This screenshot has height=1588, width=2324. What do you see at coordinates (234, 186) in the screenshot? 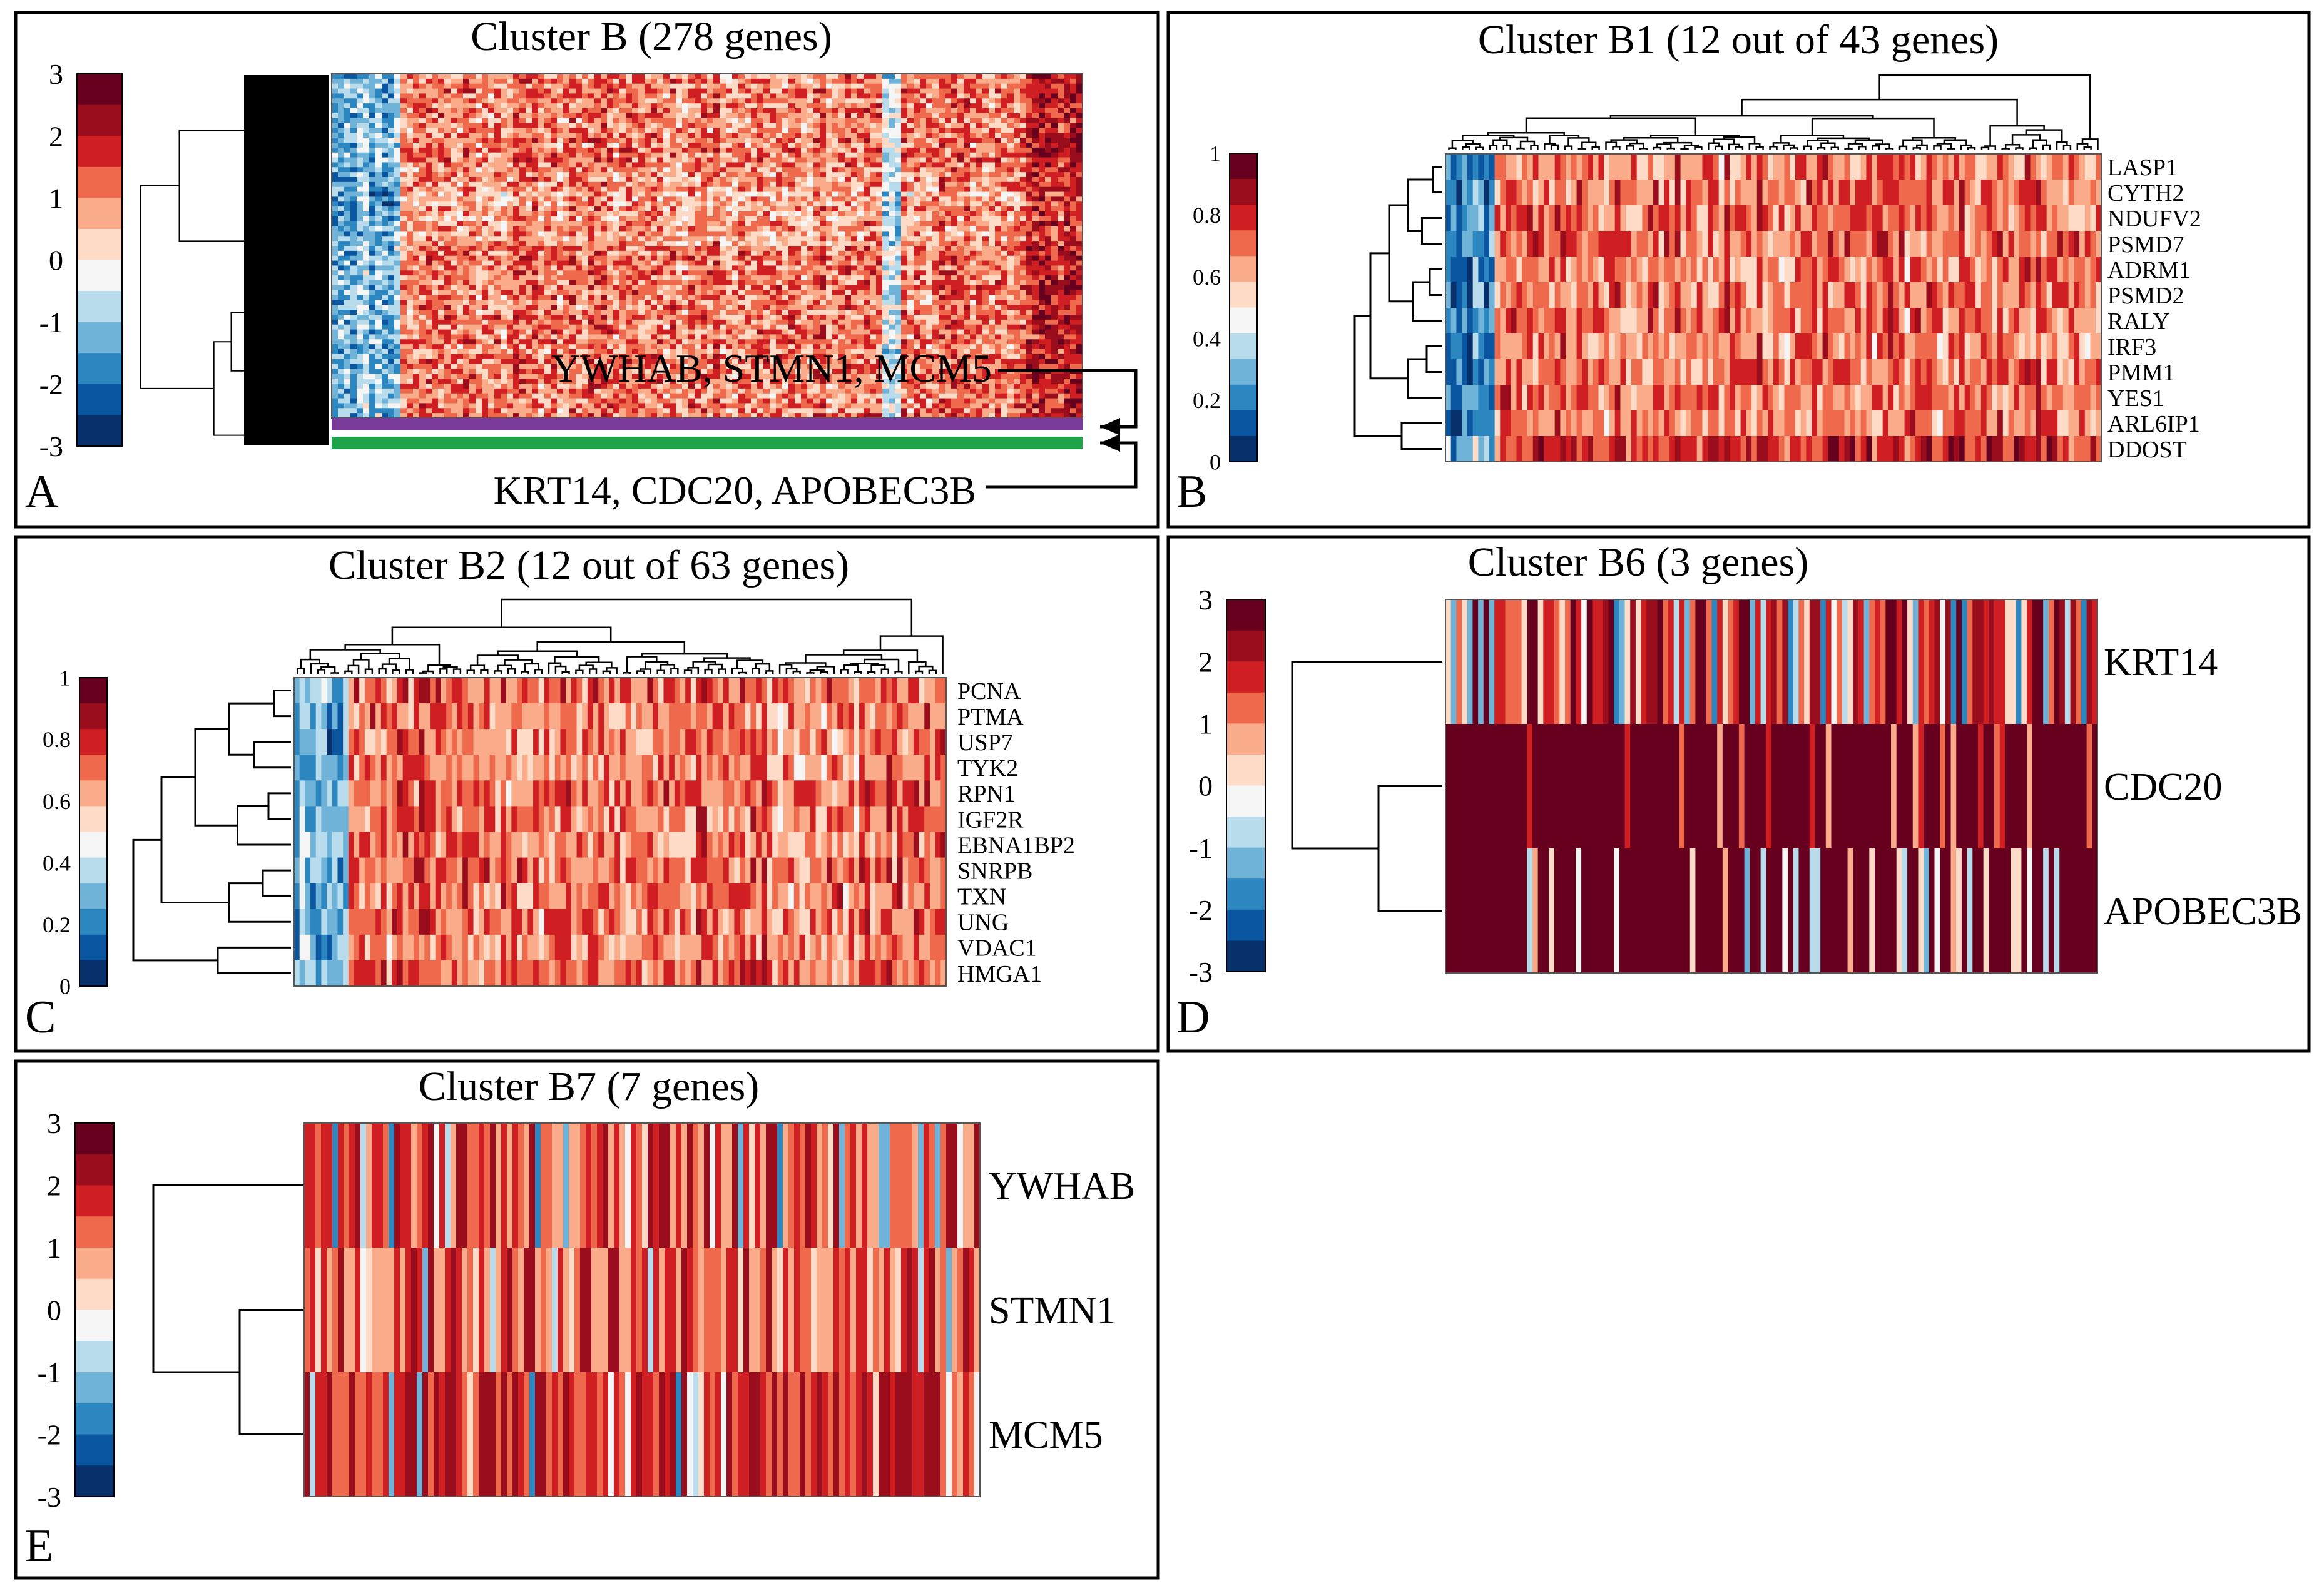
I see `dendrogram-branch` at bounding box center [234, 186].